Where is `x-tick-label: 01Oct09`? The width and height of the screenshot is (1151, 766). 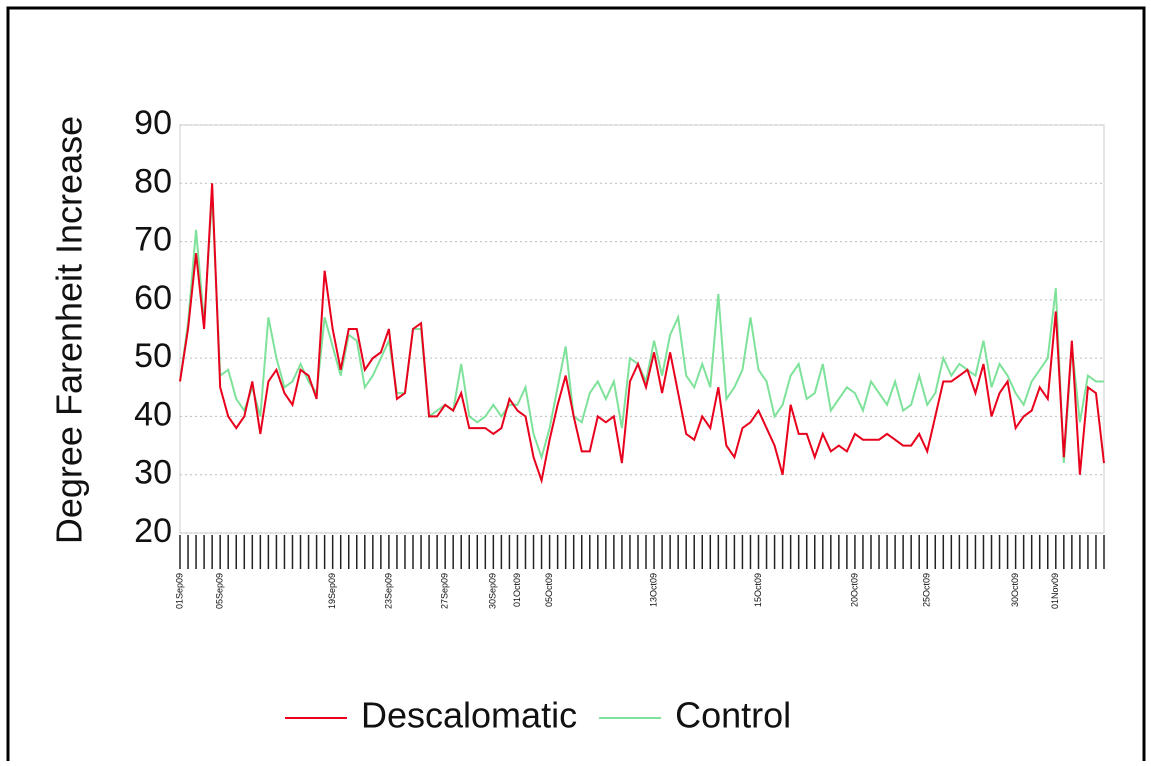 x-tick-label: 01Oct09 is located at coordinates (517, 590).